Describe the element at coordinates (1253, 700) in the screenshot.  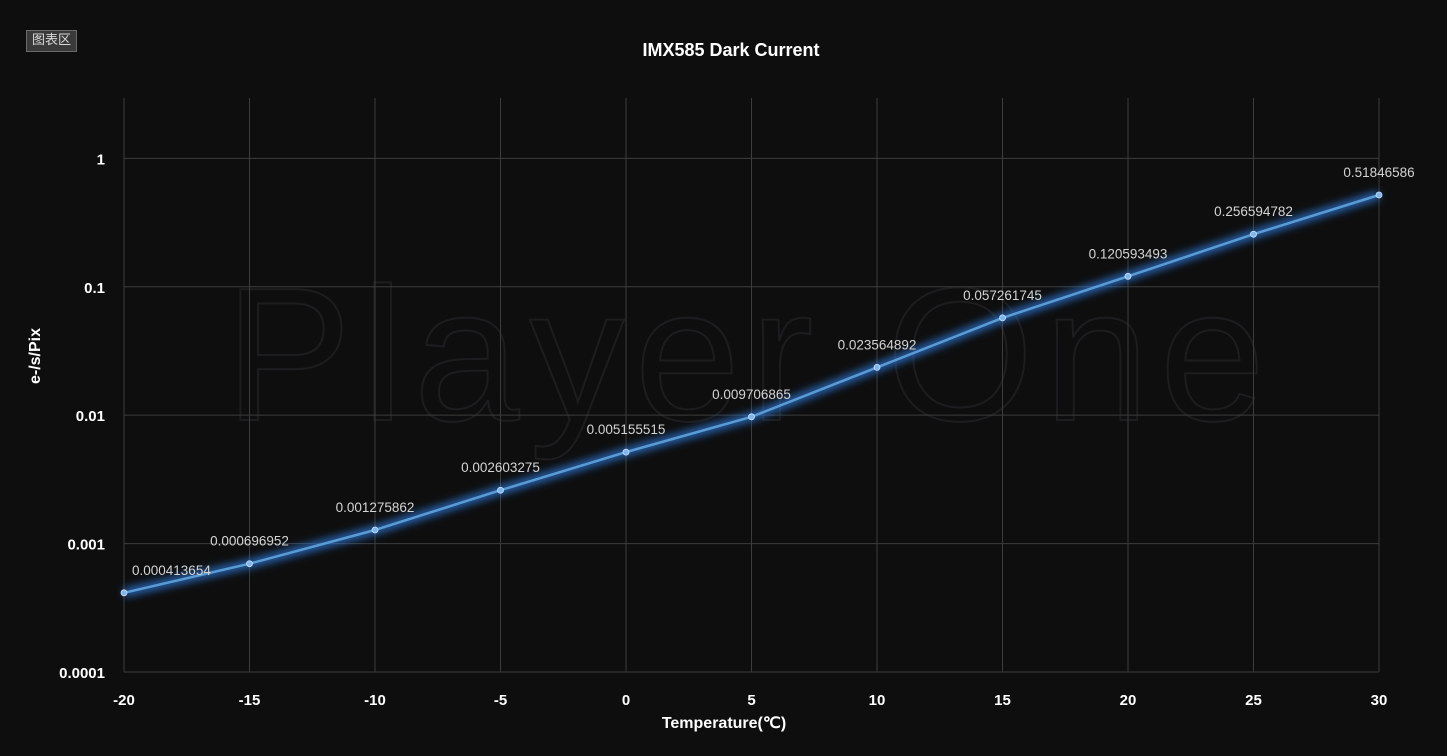
I see `x-tick-label: 25` at that location.